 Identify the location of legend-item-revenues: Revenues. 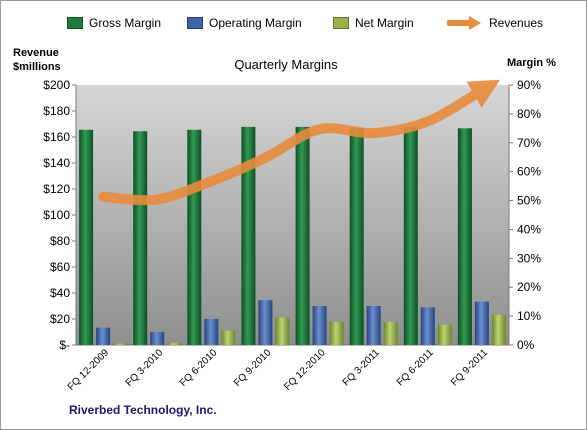
(495, 23).